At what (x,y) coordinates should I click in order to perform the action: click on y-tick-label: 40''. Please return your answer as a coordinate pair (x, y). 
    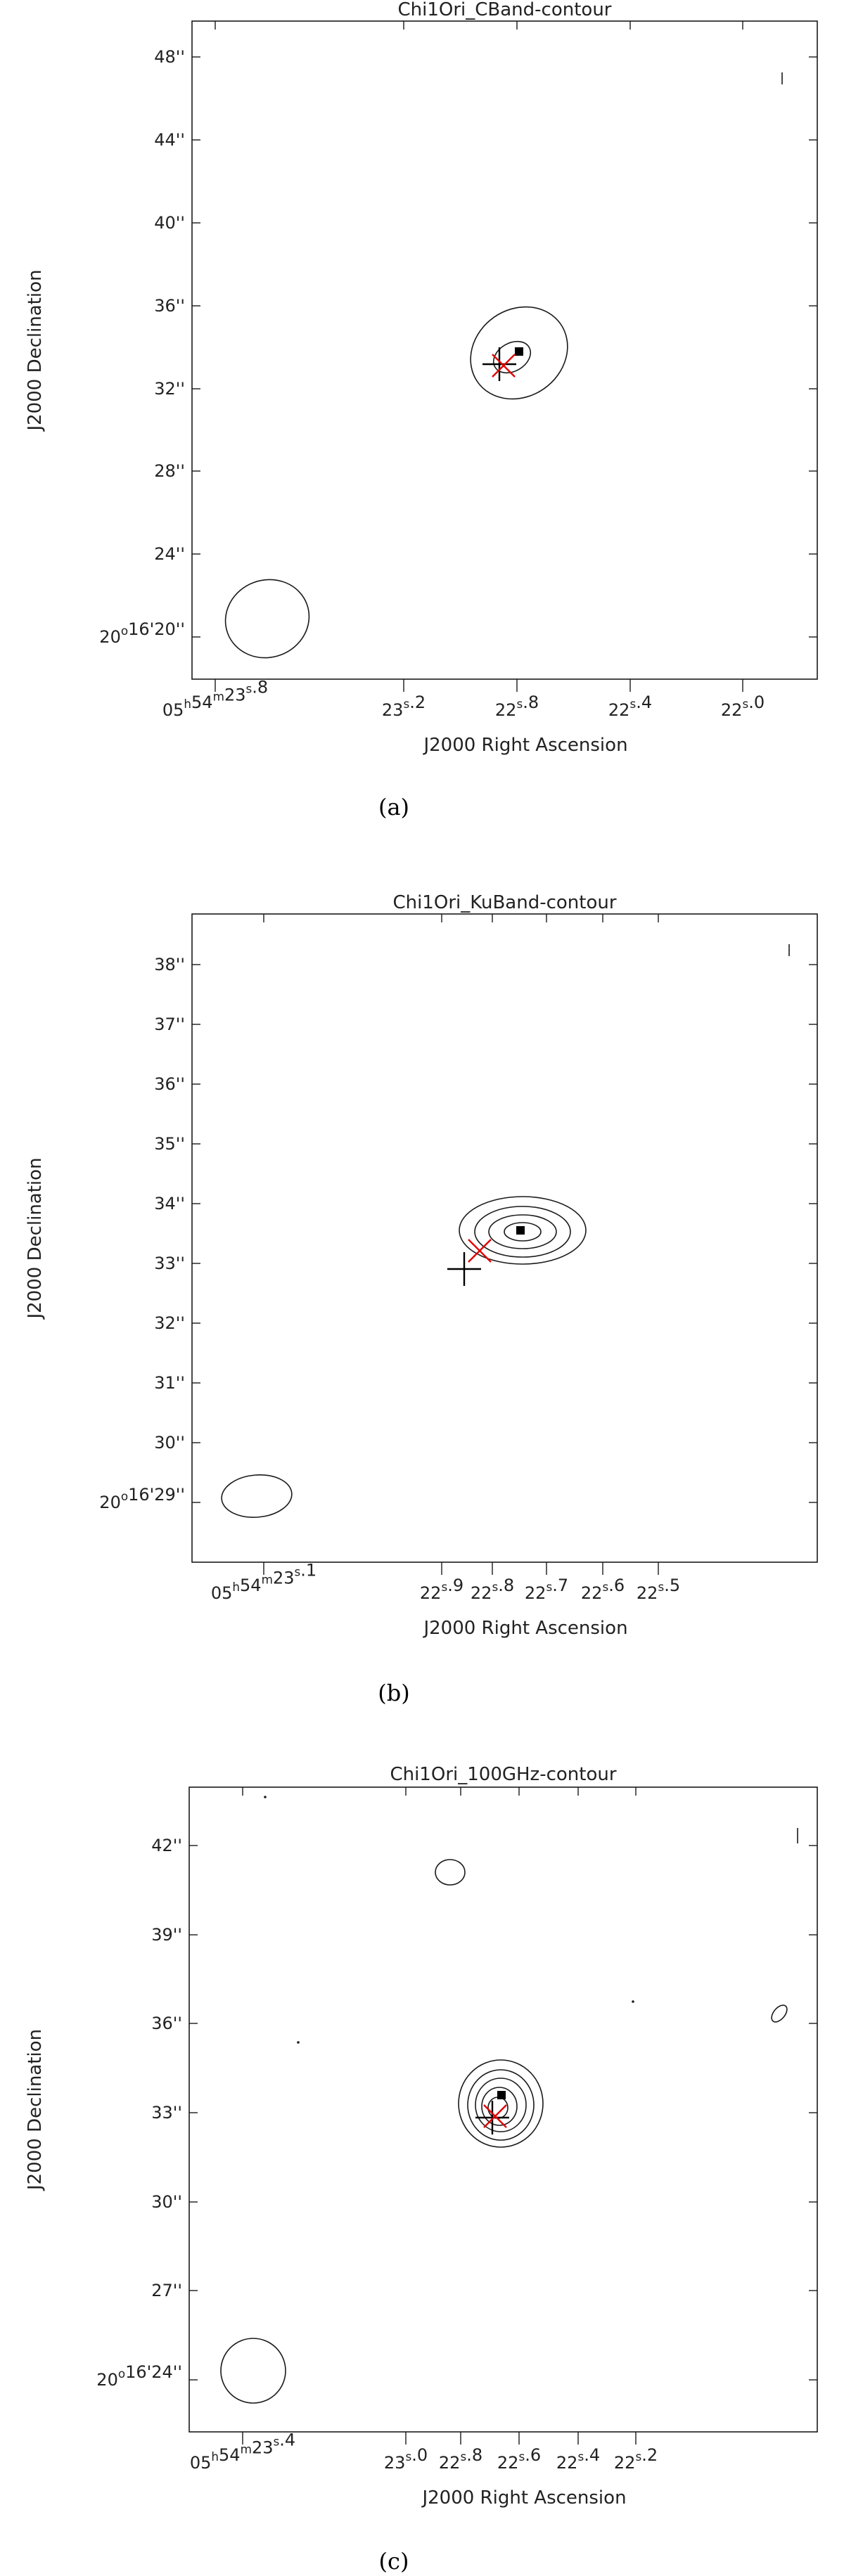
    Looking at the image, I should click on (169, 223).